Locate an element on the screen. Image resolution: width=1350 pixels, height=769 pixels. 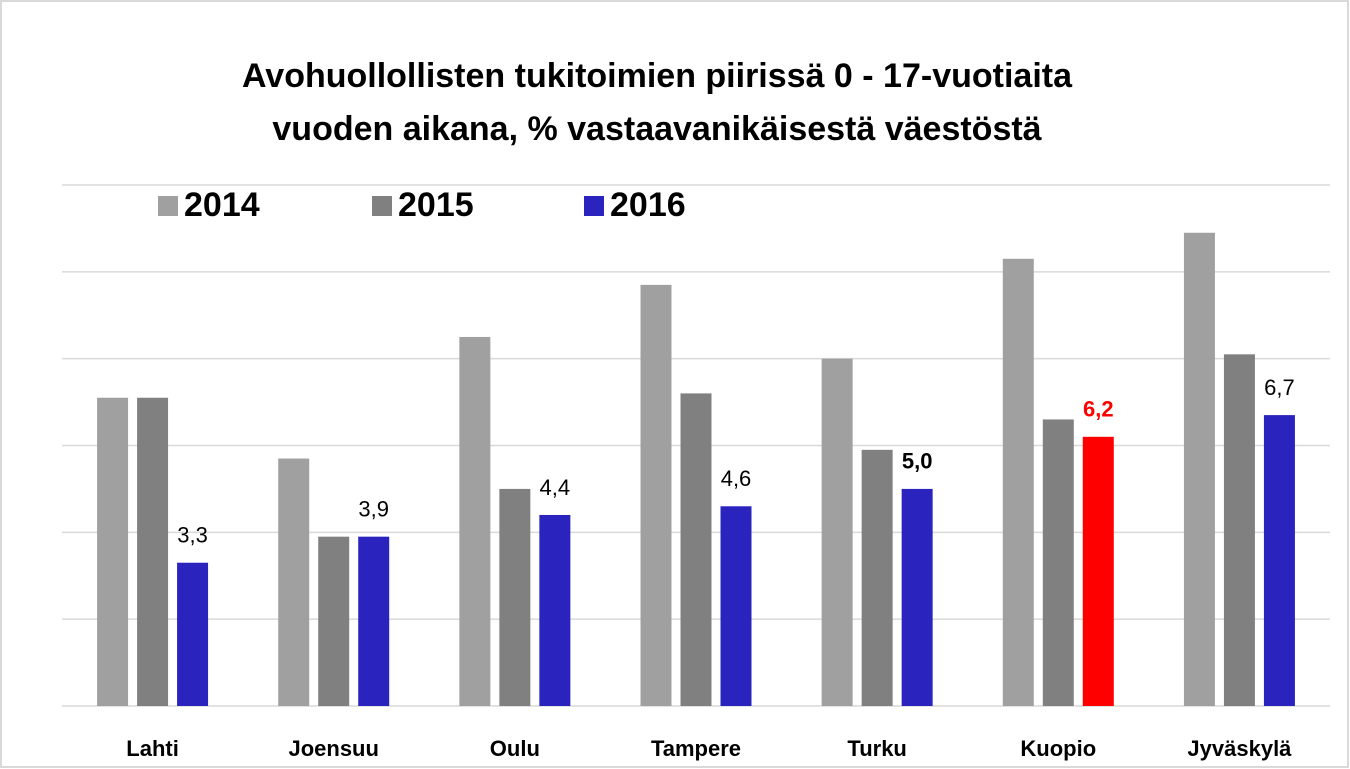
x-tick-label: Turku is located at coordinates (876, 748).